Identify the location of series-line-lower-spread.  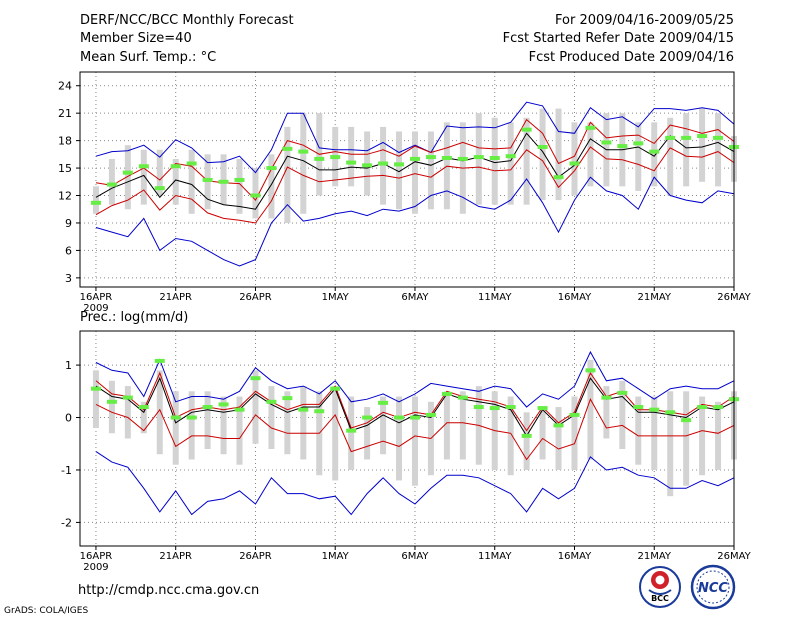
(415, 429).